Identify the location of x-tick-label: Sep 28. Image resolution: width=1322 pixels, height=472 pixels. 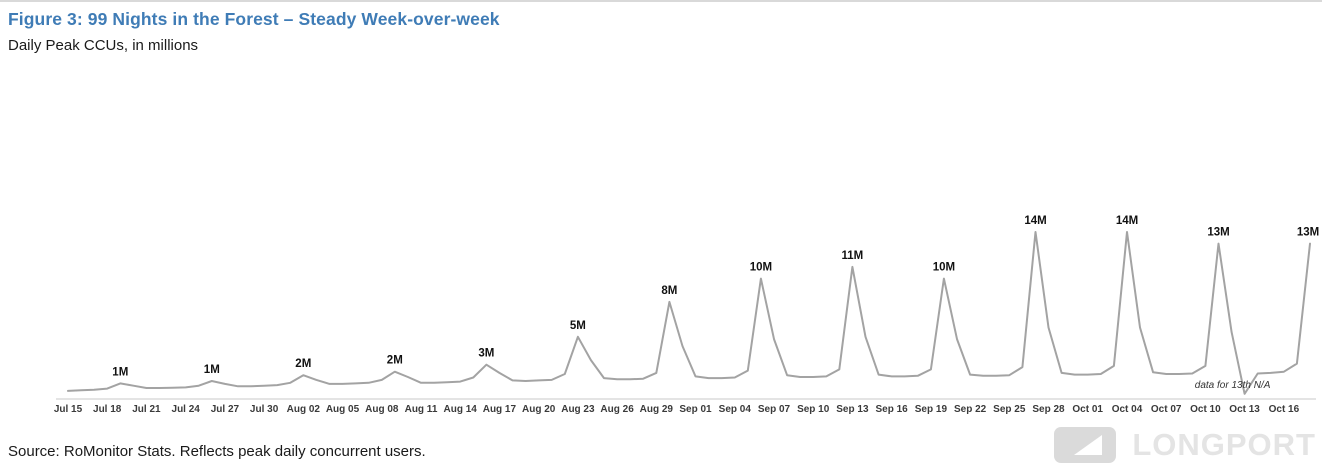
(1048, 409).